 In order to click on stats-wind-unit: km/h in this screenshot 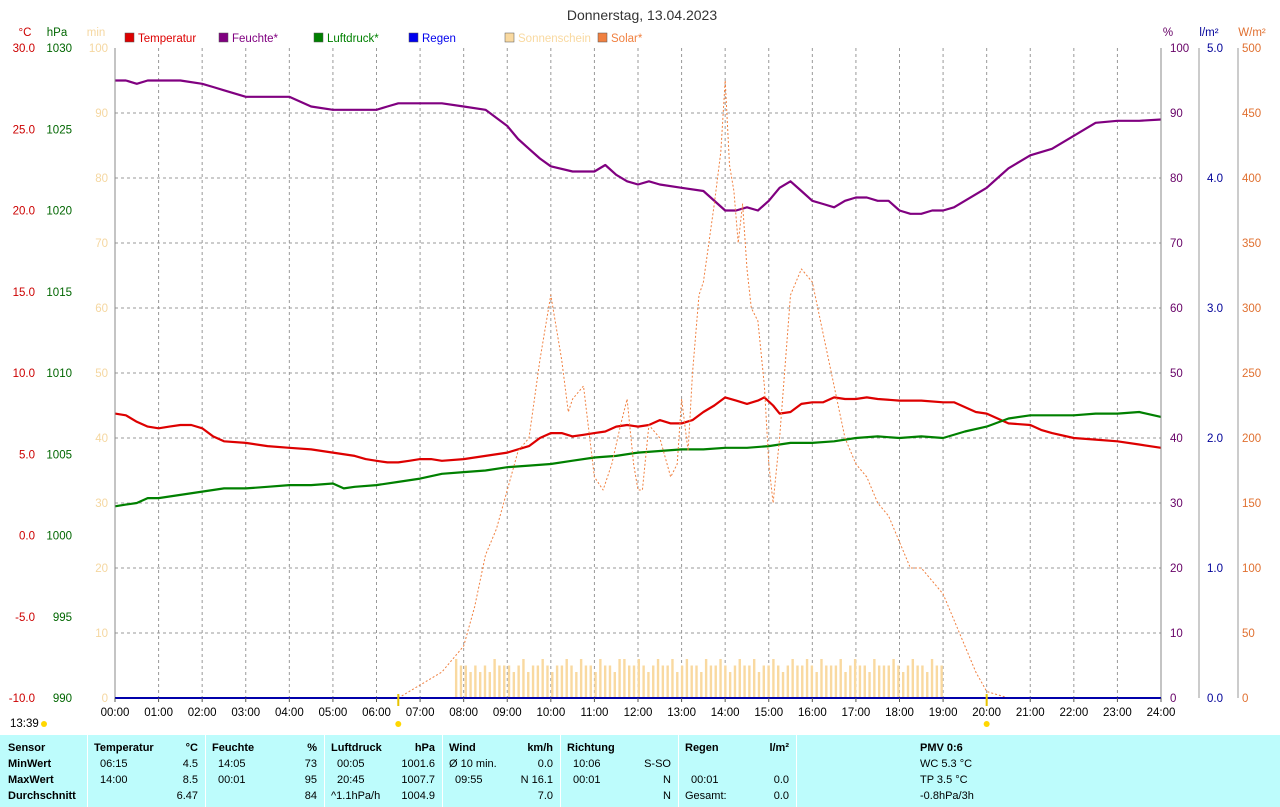, I will do `click(540, 748)`.